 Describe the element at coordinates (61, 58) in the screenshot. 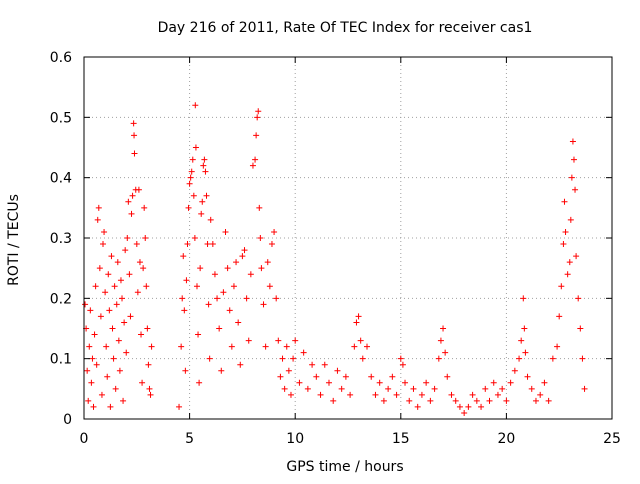

I see `y-tick-label: 0.6` at that location.